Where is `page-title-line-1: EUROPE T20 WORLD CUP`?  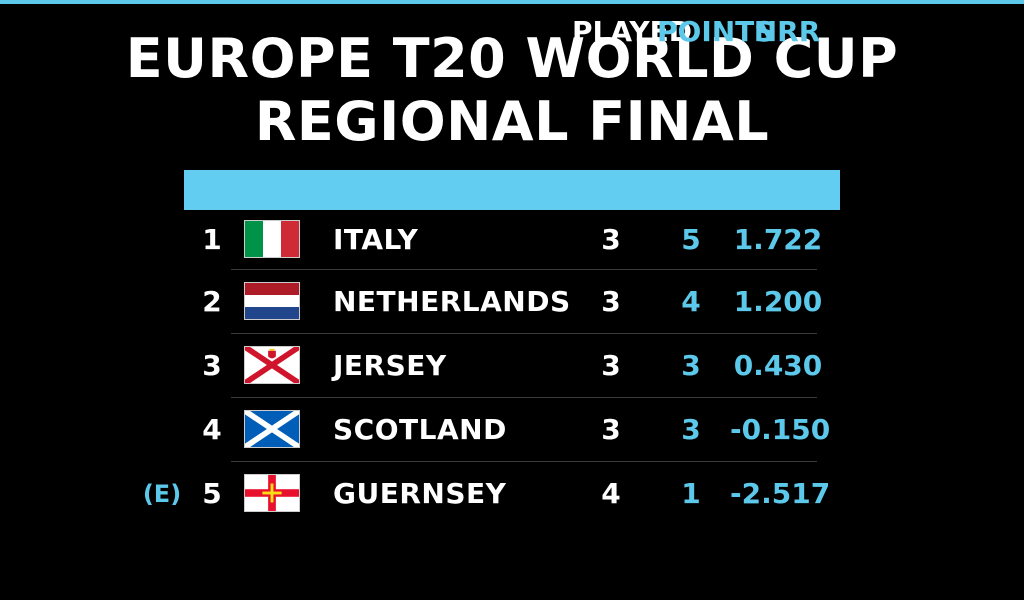
page-title-line-1: EUROPE T20 WORLD CUP is located at coordinates (512, 58).